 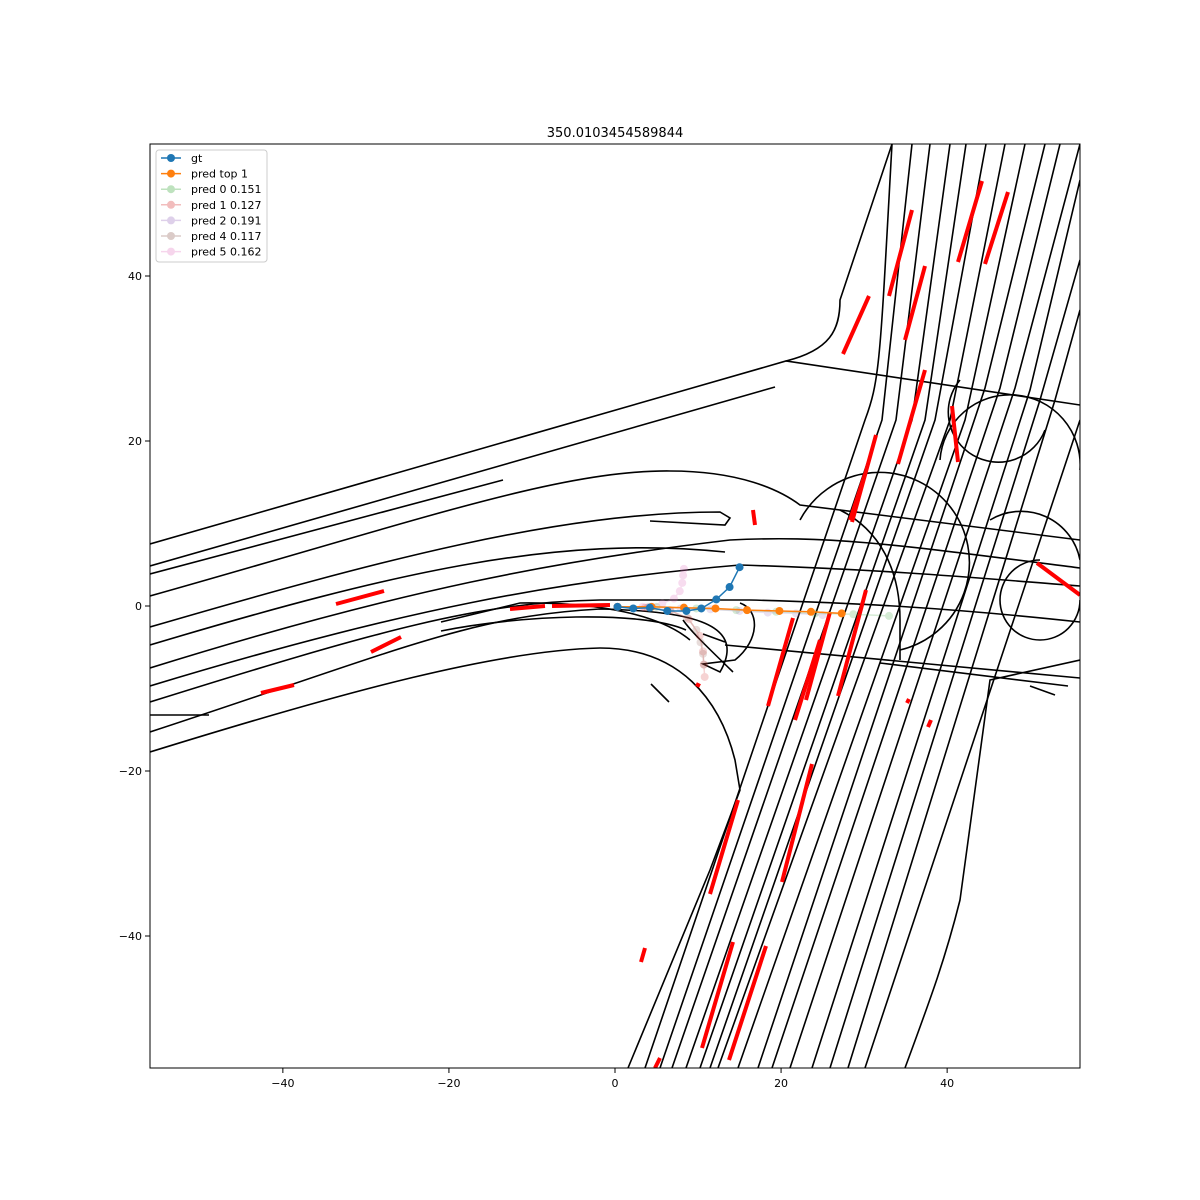 I want to click on legend-label-4: pred 2 0.191, so click(x=226, y=220).